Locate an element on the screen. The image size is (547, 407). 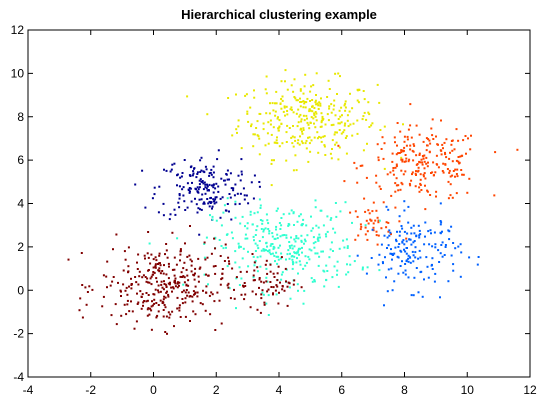
x-tick-label: 4 is located at coordinates (279, 390).